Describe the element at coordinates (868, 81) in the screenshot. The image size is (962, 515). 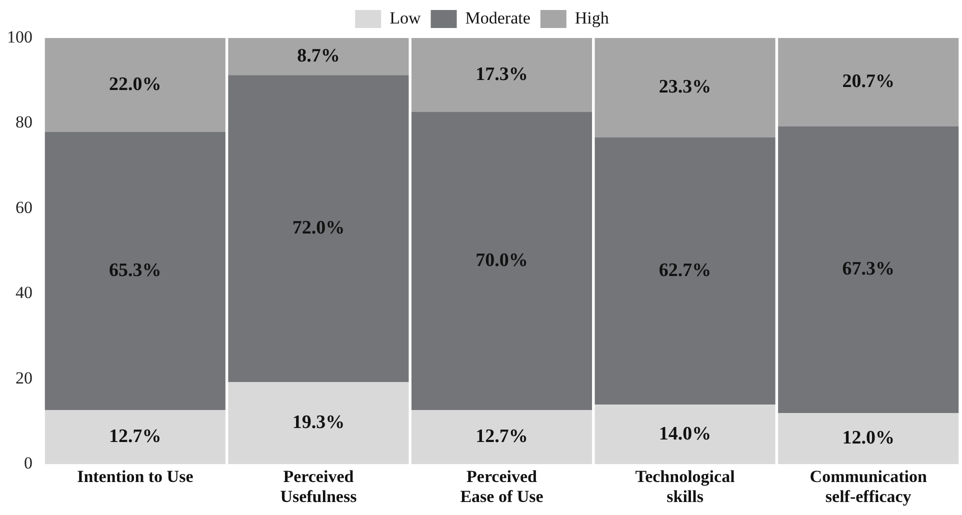
I see `data-label: 20.7%` at that location.